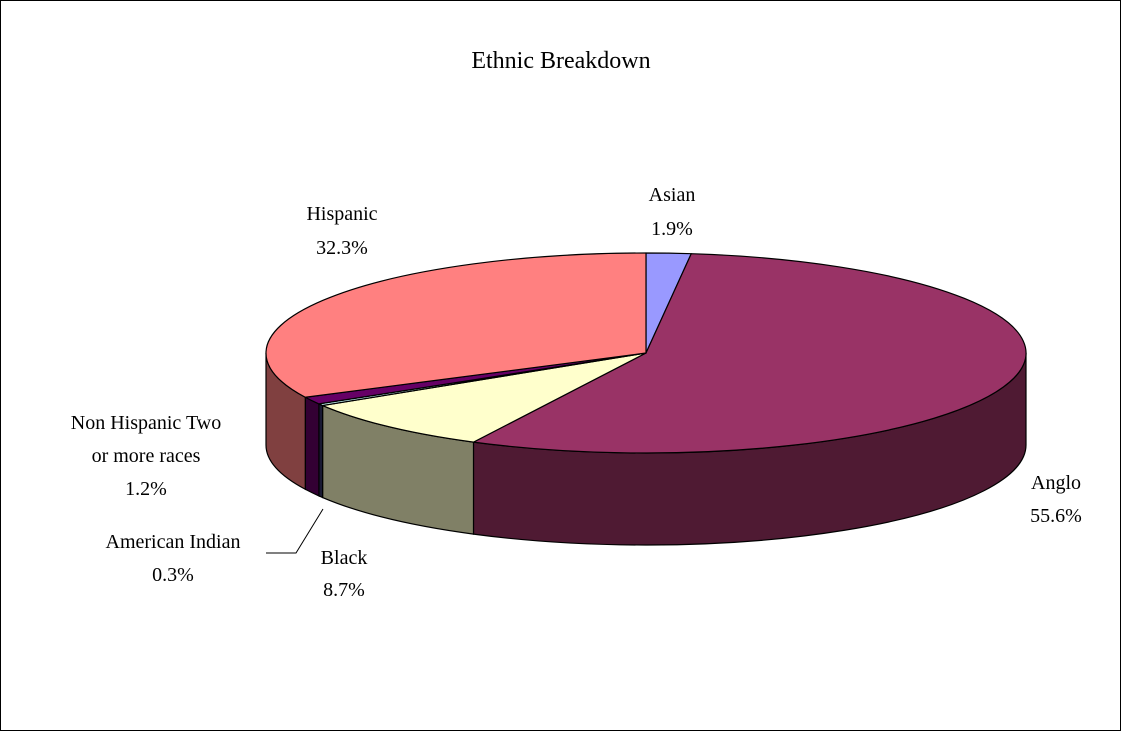  I want to click on pie-side-non-hispanic-two-or-more-races, so click(312, 446).